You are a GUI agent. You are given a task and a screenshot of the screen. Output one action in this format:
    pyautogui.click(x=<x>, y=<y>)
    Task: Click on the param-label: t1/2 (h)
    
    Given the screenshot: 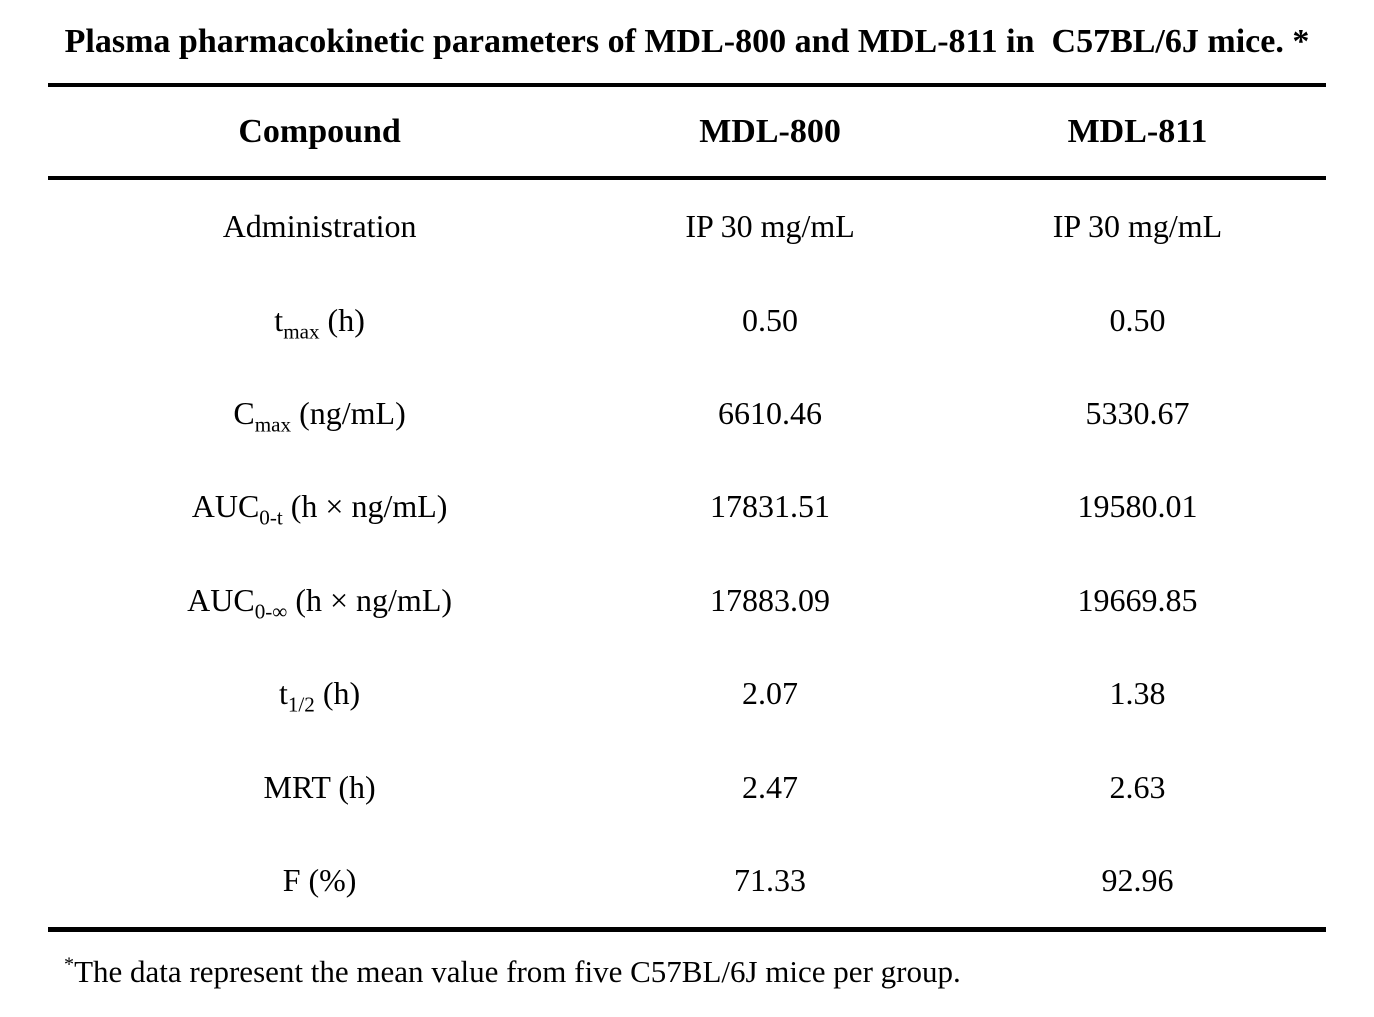 What is the action you would take?
    pyautogui.click(x=319, y=696)
    